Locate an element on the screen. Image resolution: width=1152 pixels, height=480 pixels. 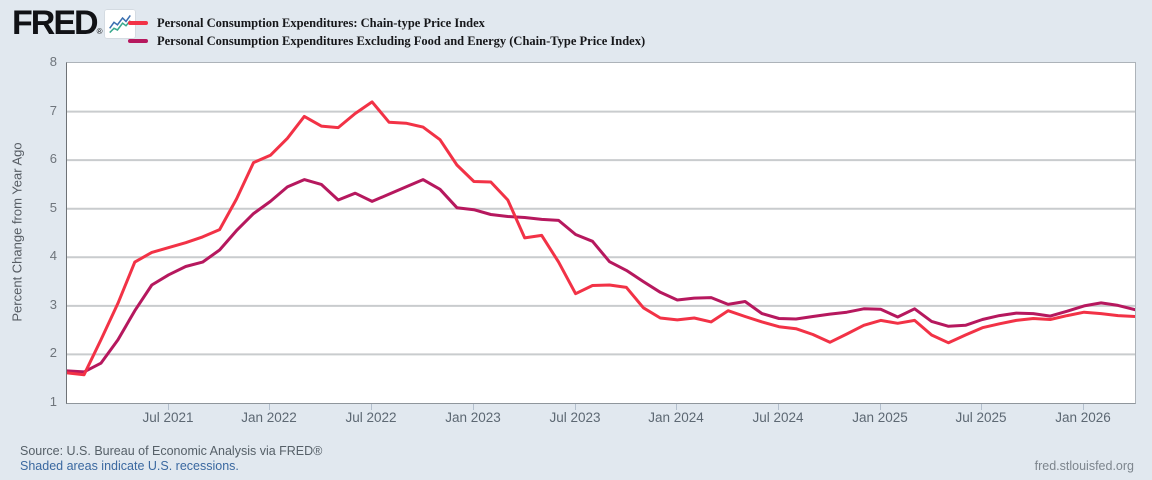
y-axis-tick-label: 2 is located at coordinates (53, 353).